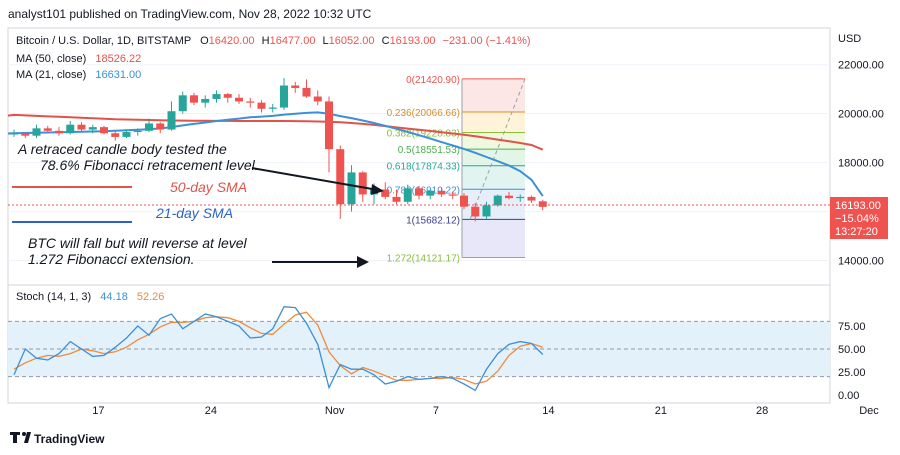  What do you see at coordinates (103, 41) in the screenshot?
I see `symbol-text: Bitcoin / U.S. Dollar, 1D, BITSTAMP` at bounding box center [103, 41].